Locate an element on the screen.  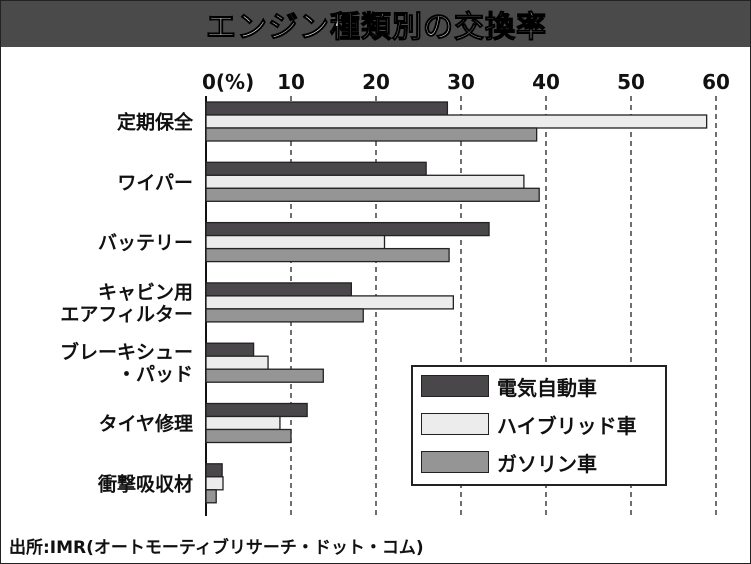
title-bar: エンジン種類別の交換率 is located at coordinates (375, 24).